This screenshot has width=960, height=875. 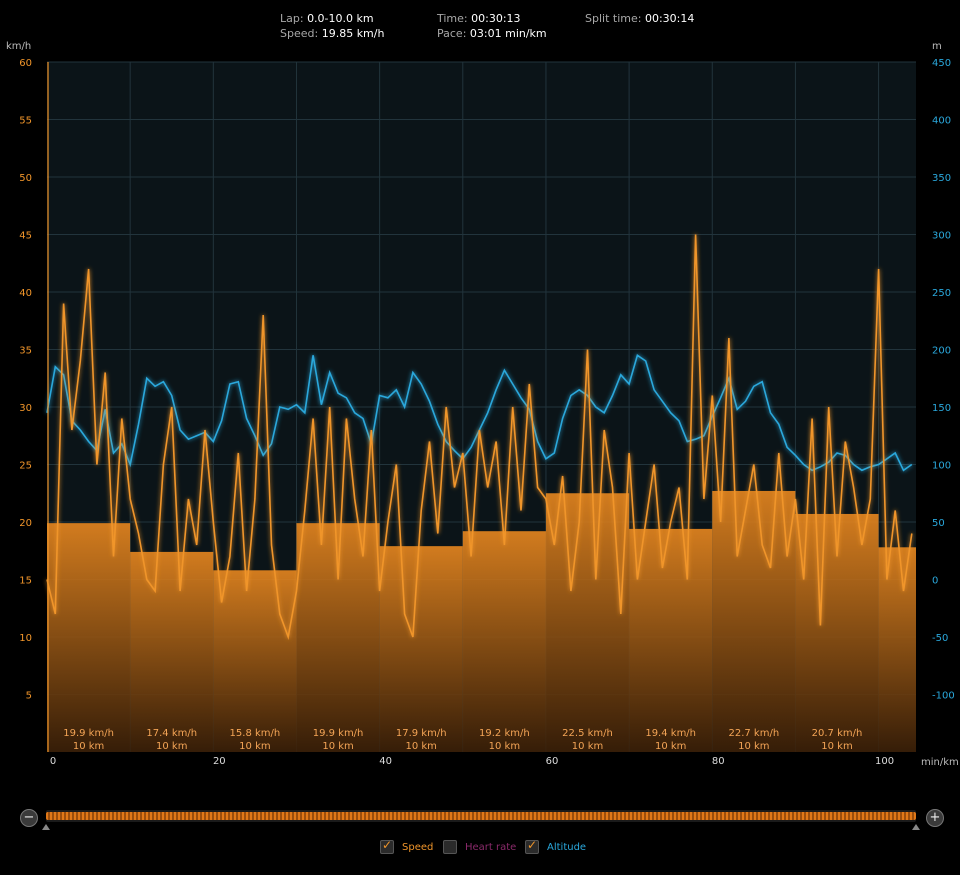 I want to click on slider-selection, so click(x=481, y=816).